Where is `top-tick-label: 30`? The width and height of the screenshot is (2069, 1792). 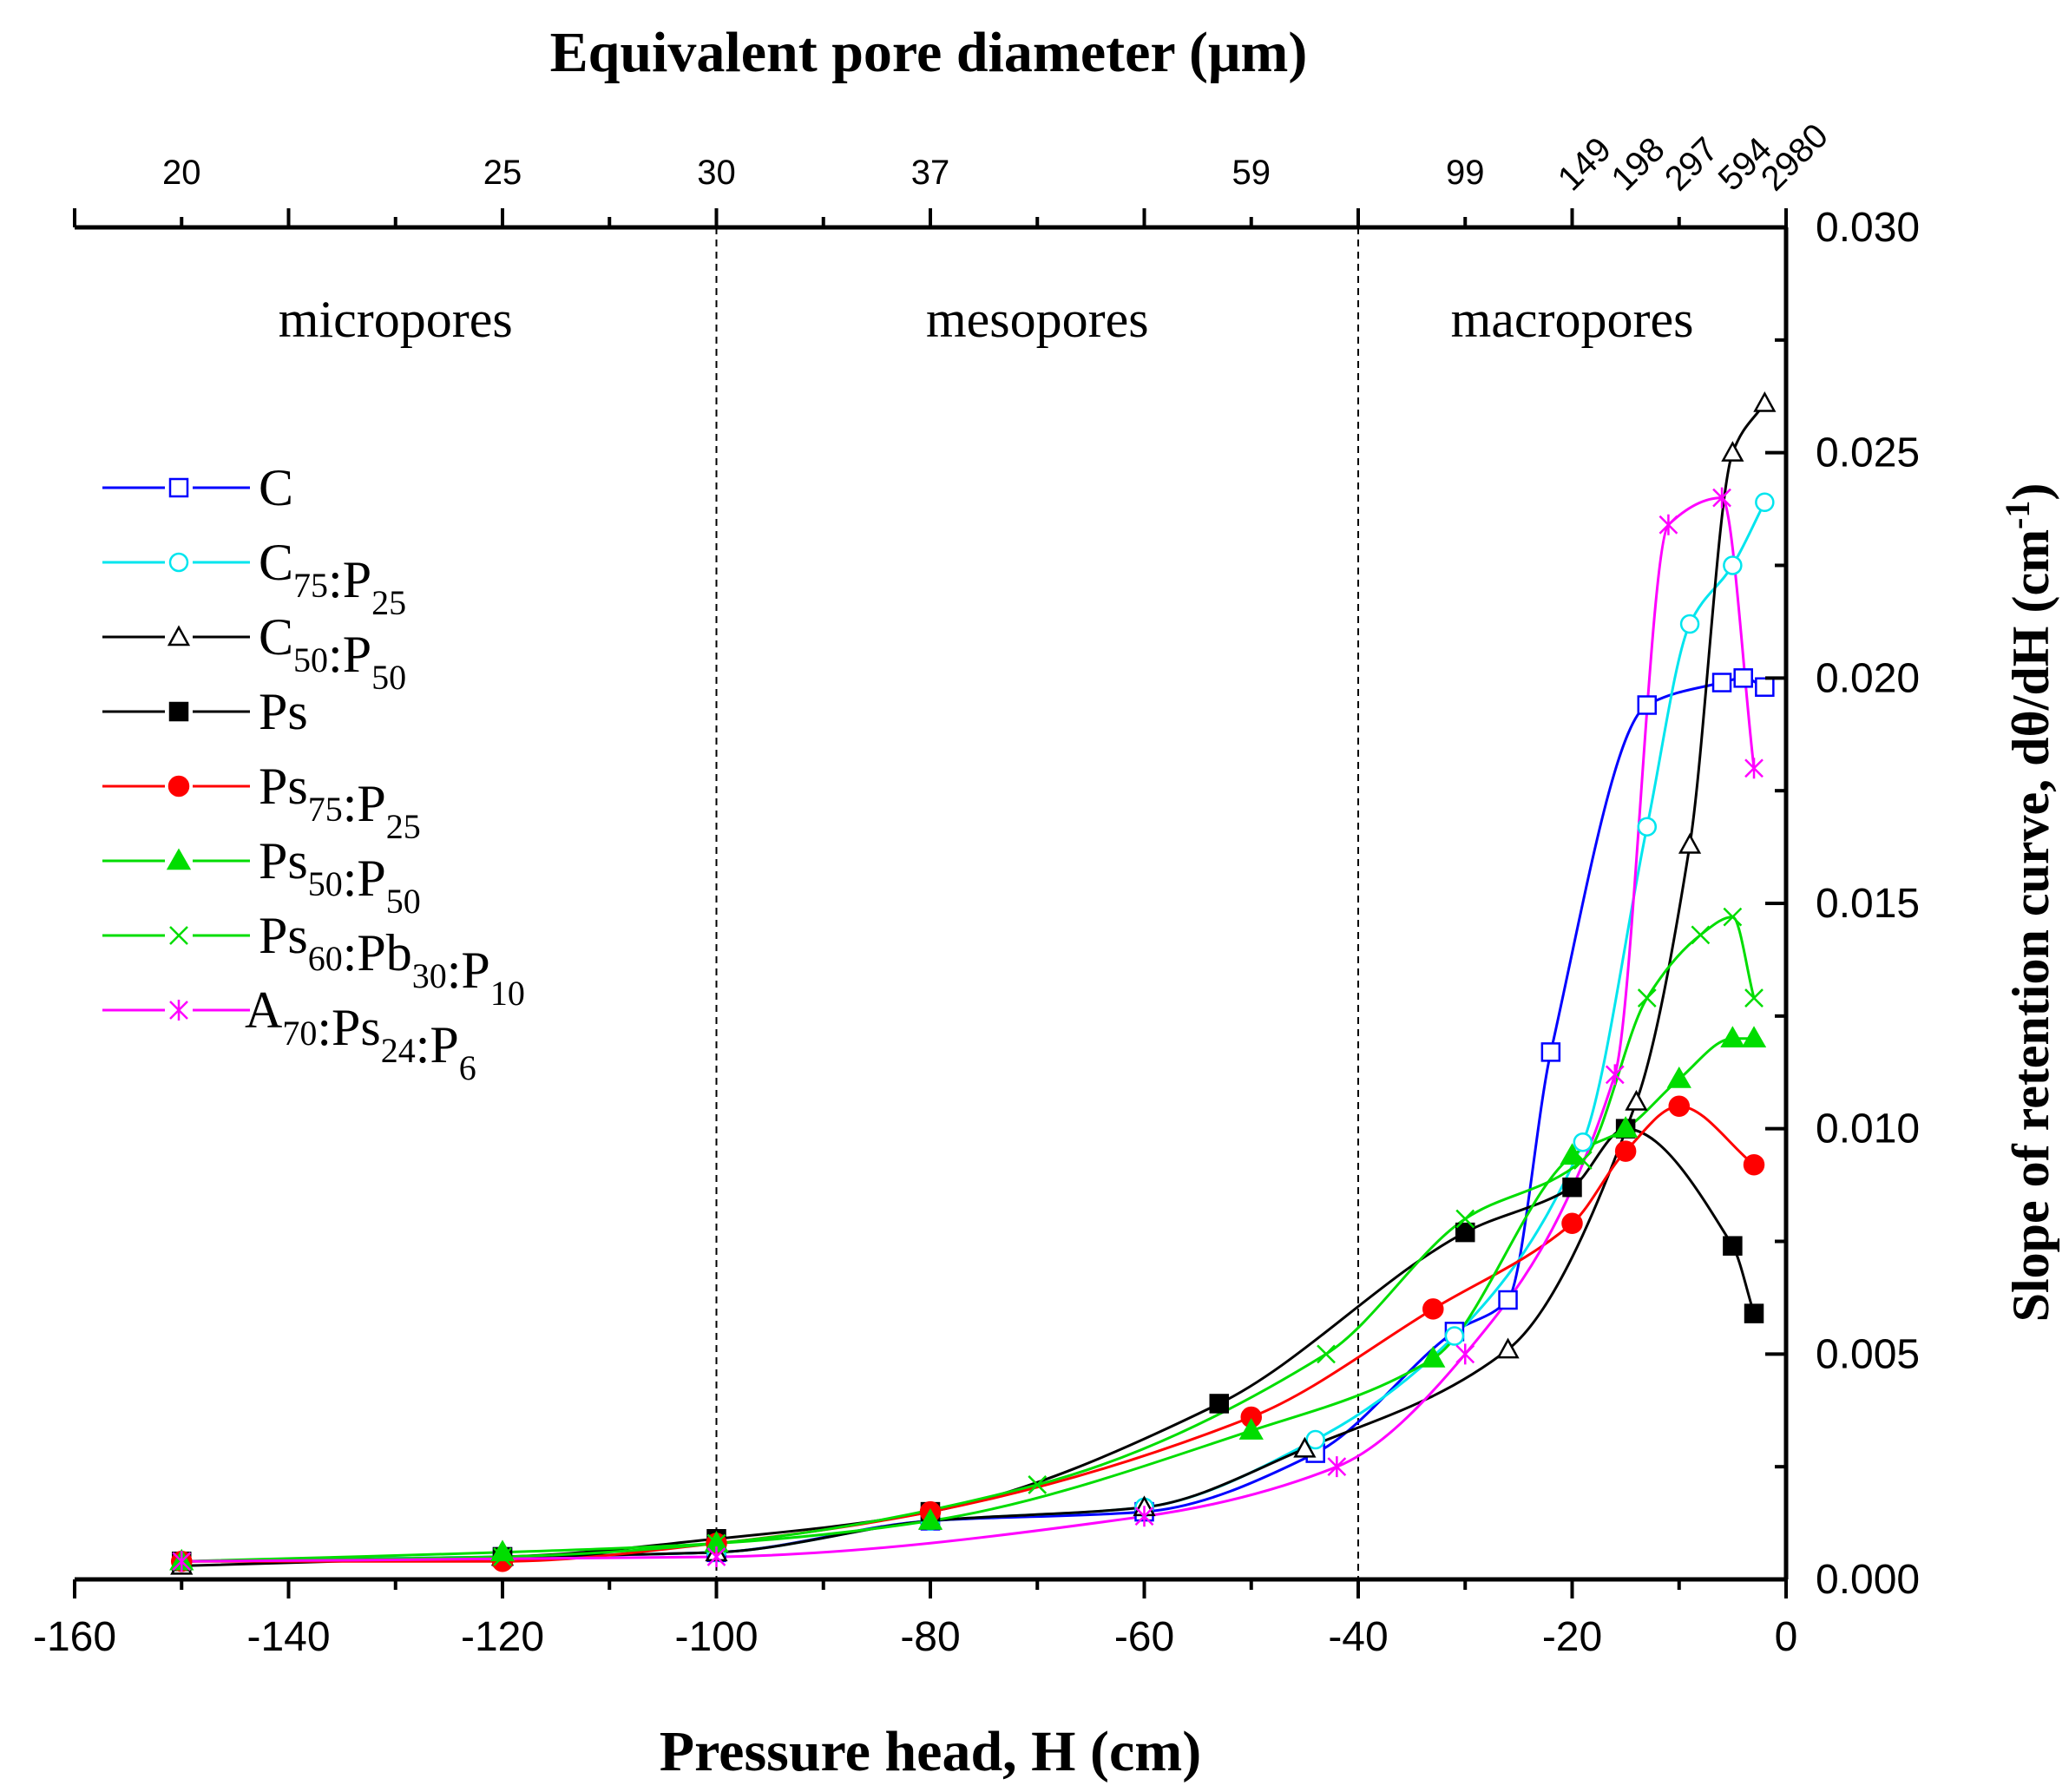 top-tick-label: 30 is located at coordinates (716, 173).